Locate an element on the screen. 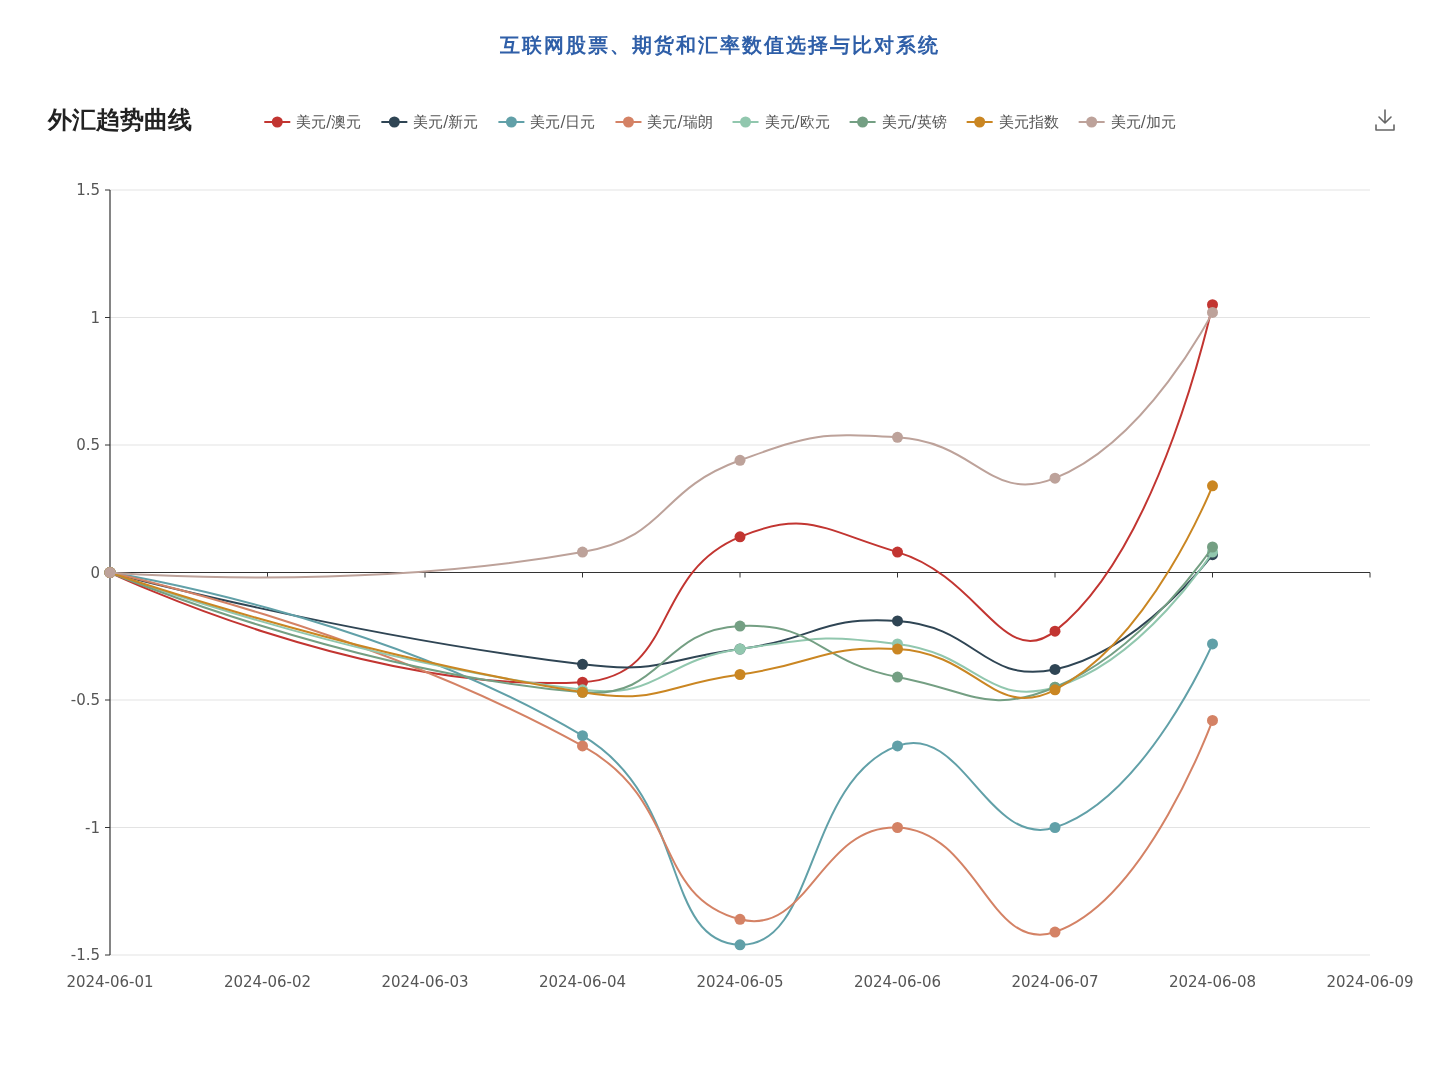  legend-label: 美元指数 is located at coordinates (1028, 122).